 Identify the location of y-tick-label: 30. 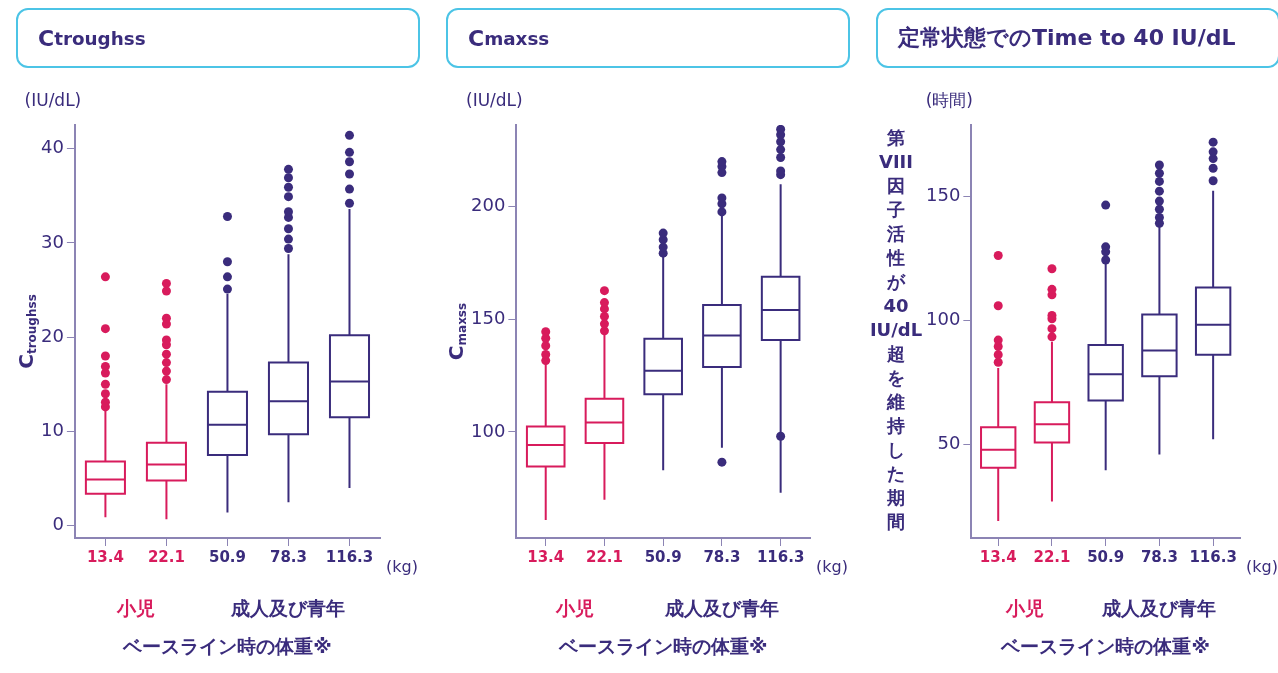
(52, 241).